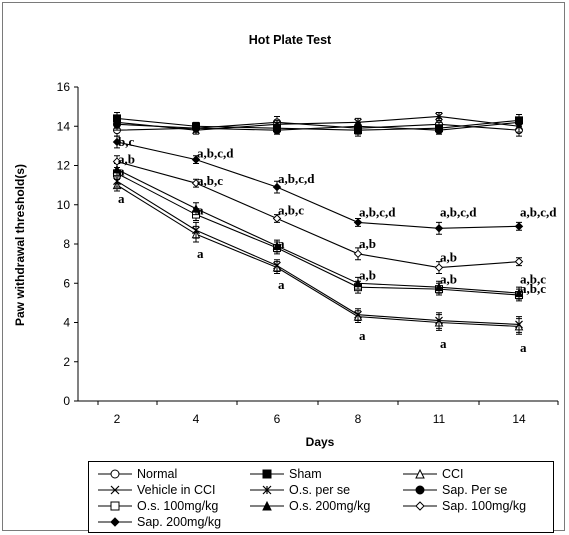 Image resolution: width=569 pixels, height=535 pixels. What do you see at coordinates (157, 506) in the screenshot?
I see `legend-item: O.s. 100mg/kg` at bounding box center [157, 506].